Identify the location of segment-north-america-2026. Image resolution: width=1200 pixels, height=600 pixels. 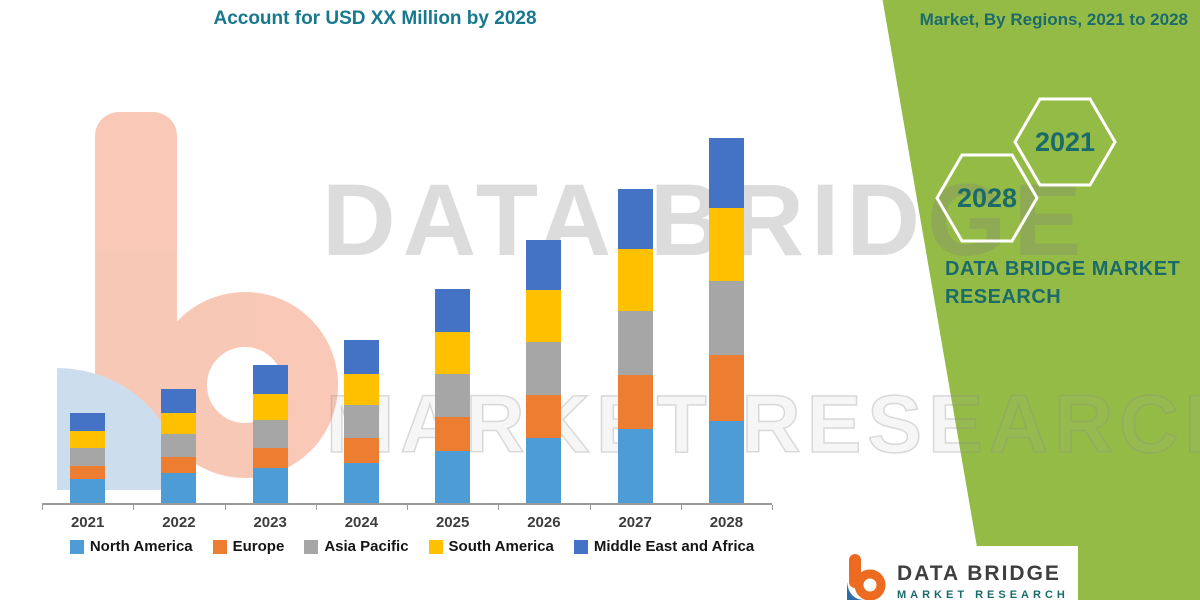
(544, 470).